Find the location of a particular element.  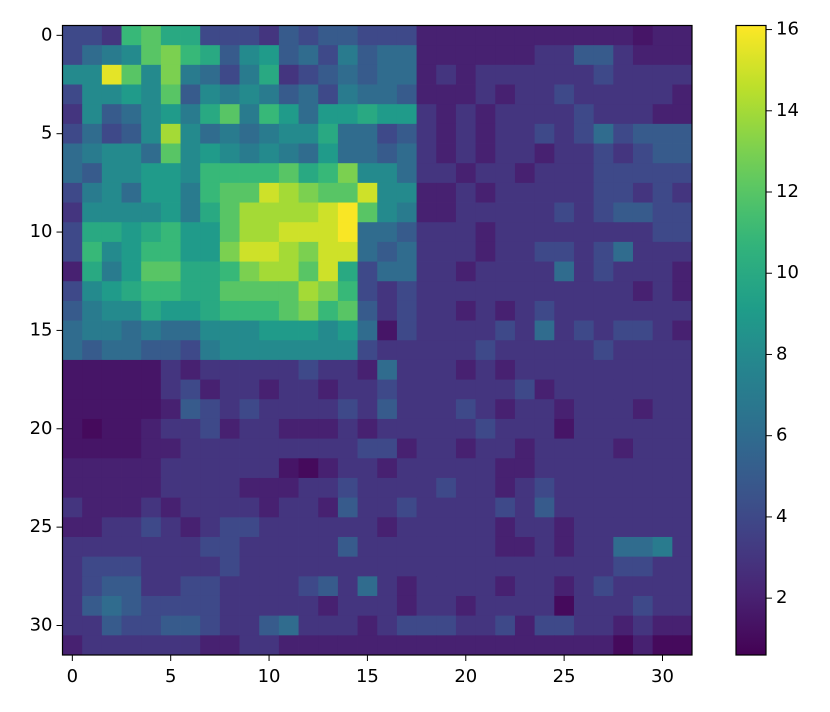

y-tick-label: 20 is located at coordinates (41, 428).